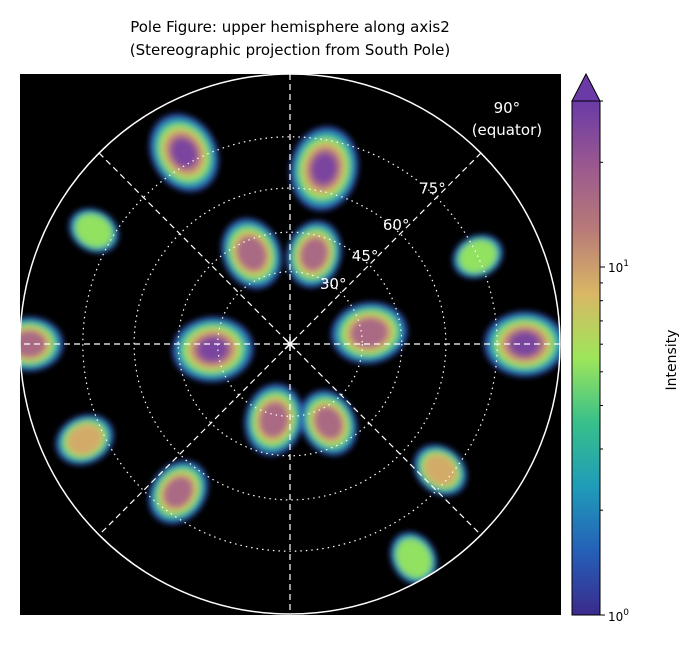  I want to click on center-marker, so click(290, 344).